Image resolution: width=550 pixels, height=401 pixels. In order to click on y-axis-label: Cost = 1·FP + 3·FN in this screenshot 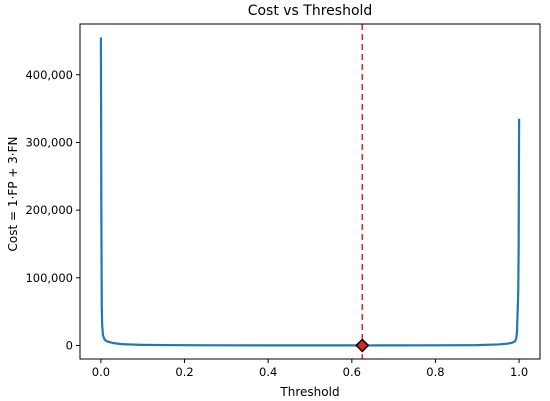, I will do `click(13, 194)`.